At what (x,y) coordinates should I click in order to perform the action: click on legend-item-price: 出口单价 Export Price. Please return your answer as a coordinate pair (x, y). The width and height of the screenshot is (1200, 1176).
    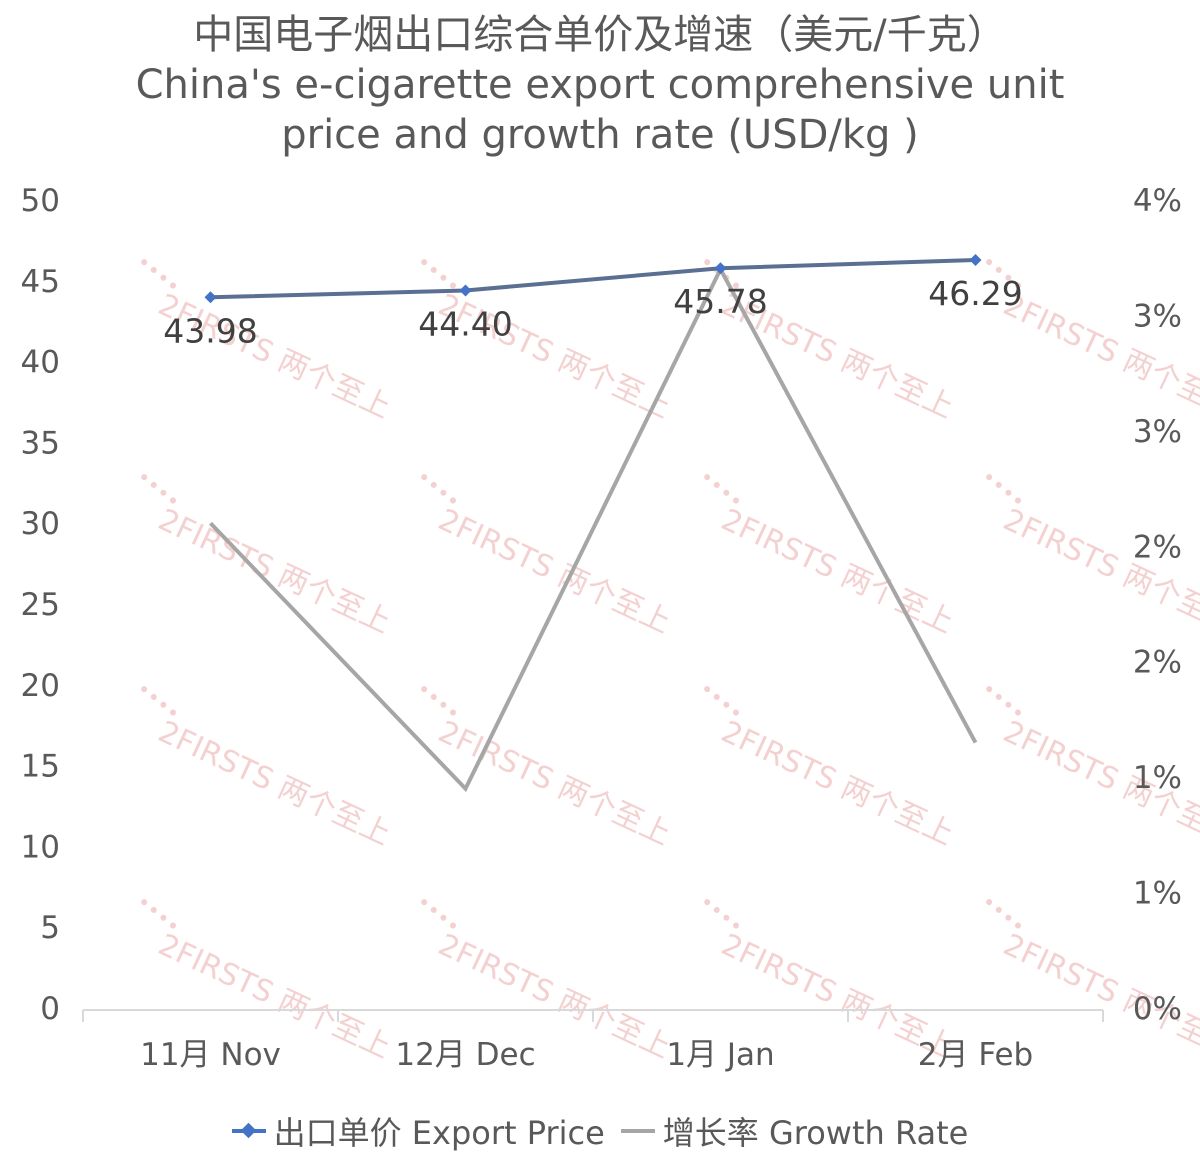
    Looking at the image, I should click on (418, 1131).